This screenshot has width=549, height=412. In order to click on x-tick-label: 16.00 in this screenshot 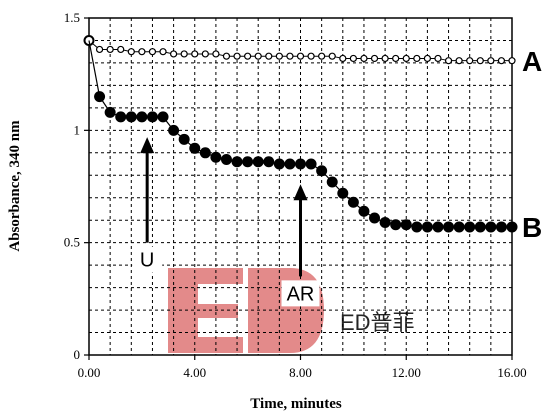, I will do `click(511, 372)`.